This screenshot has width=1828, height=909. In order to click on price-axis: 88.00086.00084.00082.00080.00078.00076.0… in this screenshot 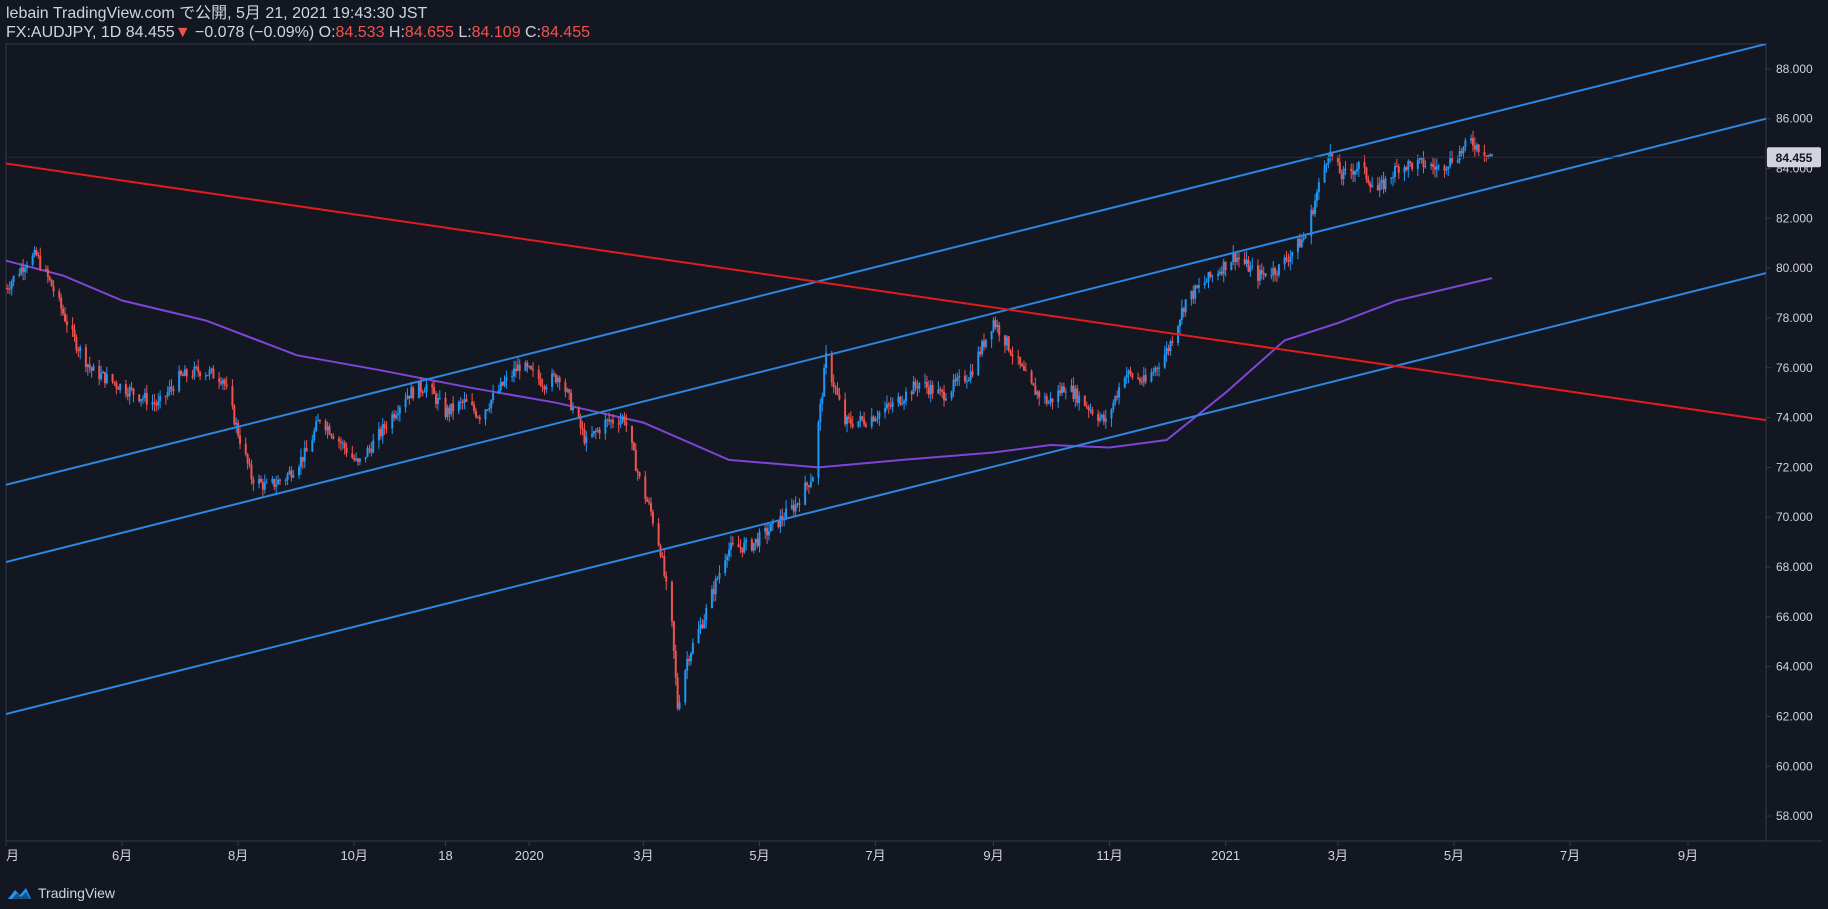, I will do `click(1789, 442)`.